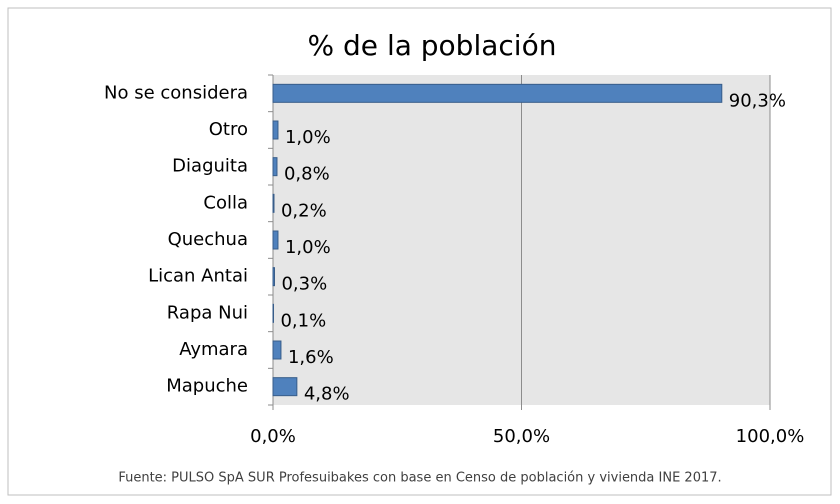 The height and width of the screenshot is (504, 840). Describe the element at coordinates (327, 394) in the screenshot. I see `value-label: 4,8%` at that location.